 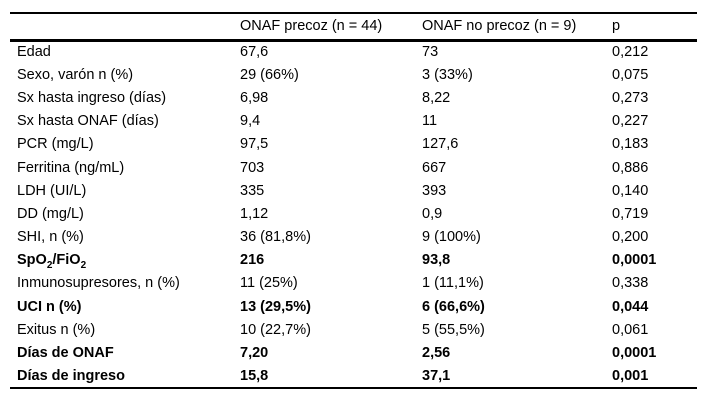 I want to click on row-label: Inmunosupresores, n (%), so click(x=98, y=283).